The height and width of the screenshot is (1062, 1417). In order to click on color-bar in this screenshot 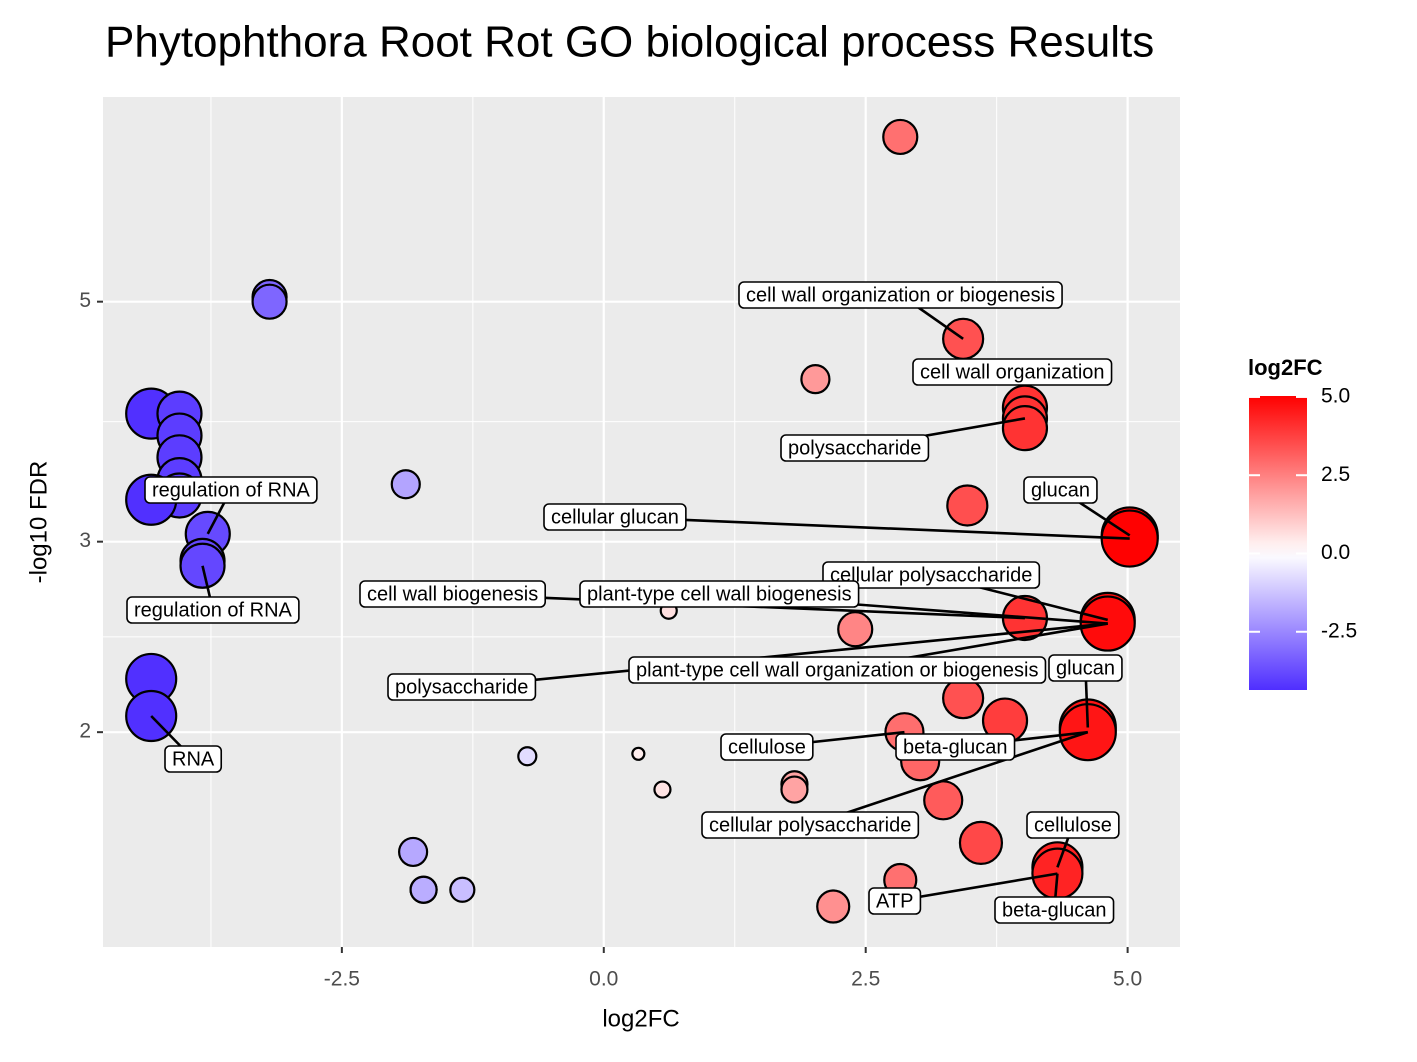, I will do `click(1278, 543)`.